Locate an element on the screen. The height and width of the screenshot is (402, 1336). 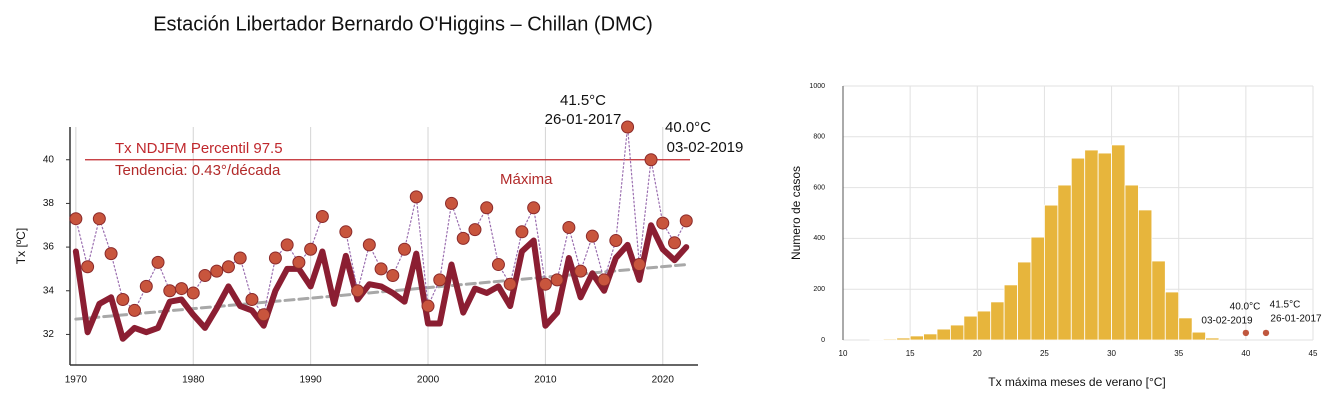
x-tick-label: 2020 is located at coordinates (663, 380).